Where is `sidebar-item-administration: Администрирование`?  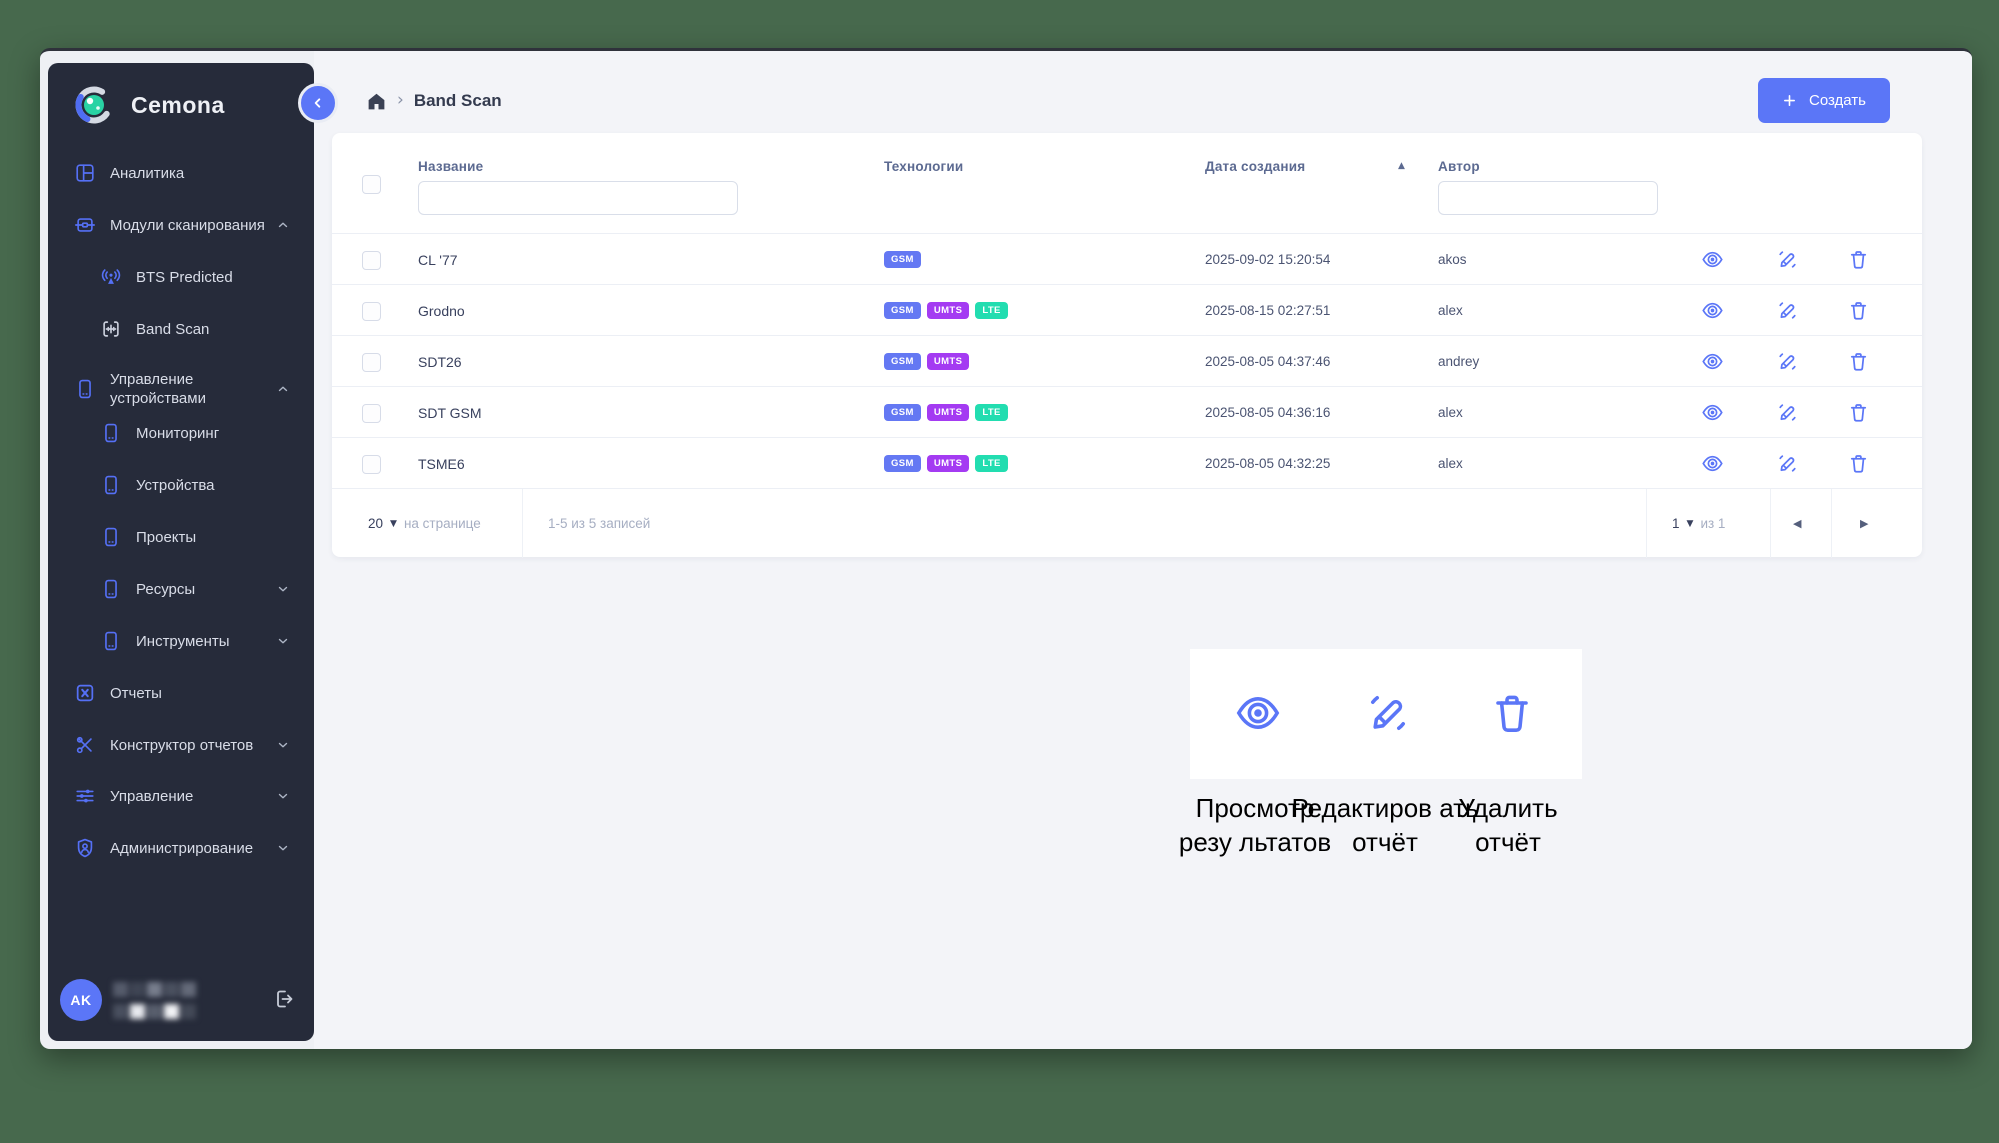
sidebar-item-administration: Администрирование is located at coordinates (181, 848).